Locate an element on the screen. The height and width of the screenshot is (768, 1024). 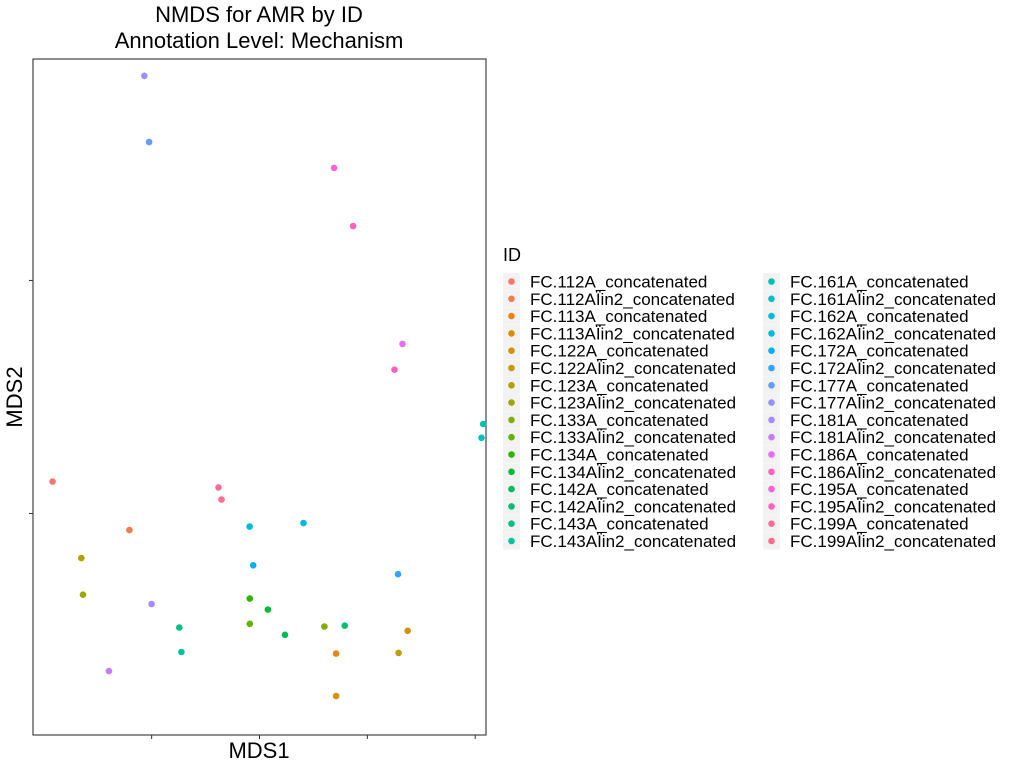
legend-label-28: FC.195A_concatenated is located at coordinates (879, 489).